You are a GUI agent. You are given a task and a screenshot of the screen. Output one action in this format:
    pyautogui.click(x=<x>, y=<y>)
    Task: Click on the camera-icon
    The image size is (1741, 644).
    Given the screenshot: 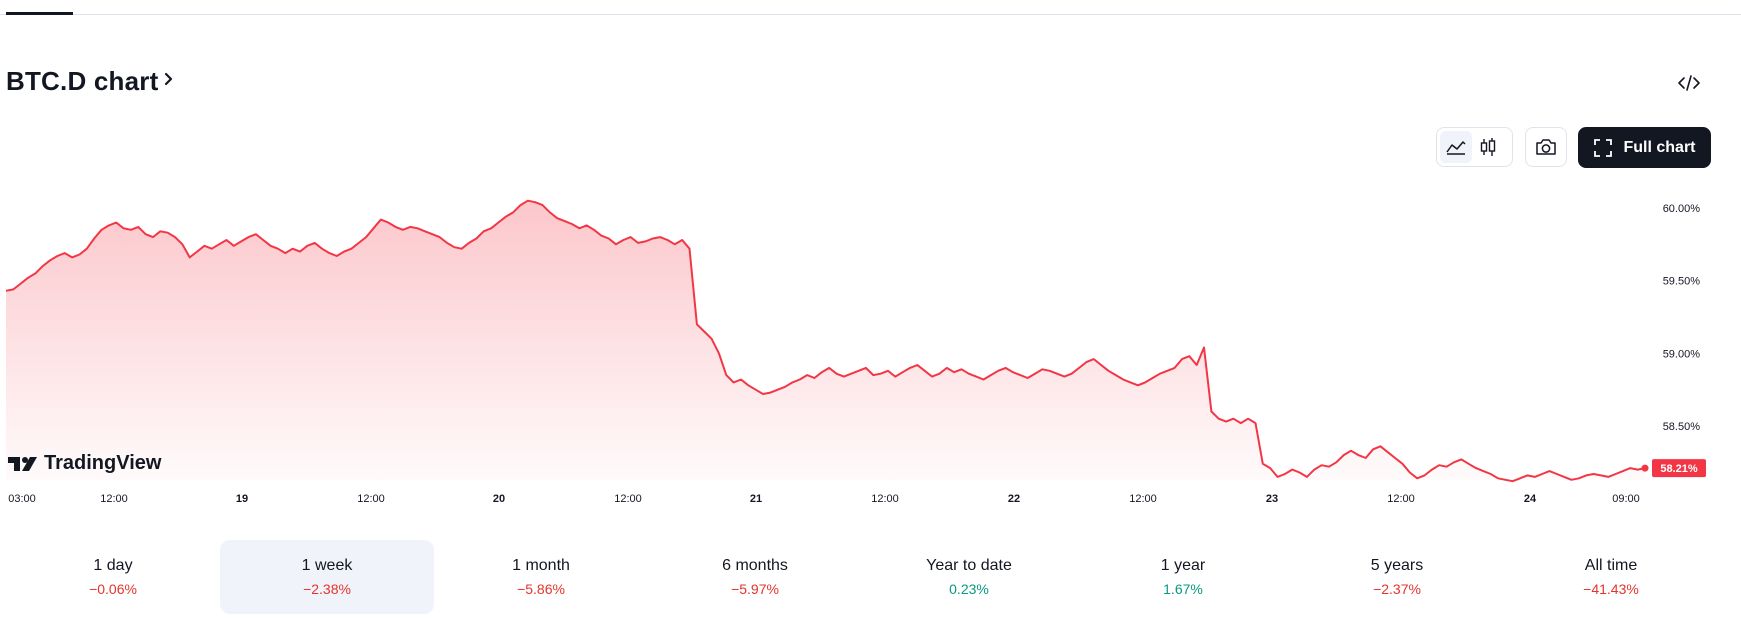 What is the action you would take?
    pyautogui.click(x=1546, y=147)
    